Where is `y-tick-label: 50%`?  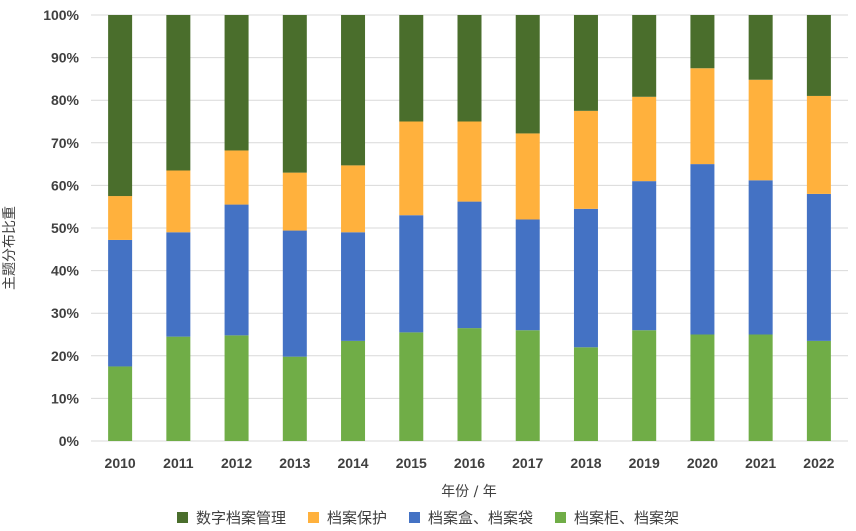
y-tick-label: 50% is located at coordinates (65, 228).